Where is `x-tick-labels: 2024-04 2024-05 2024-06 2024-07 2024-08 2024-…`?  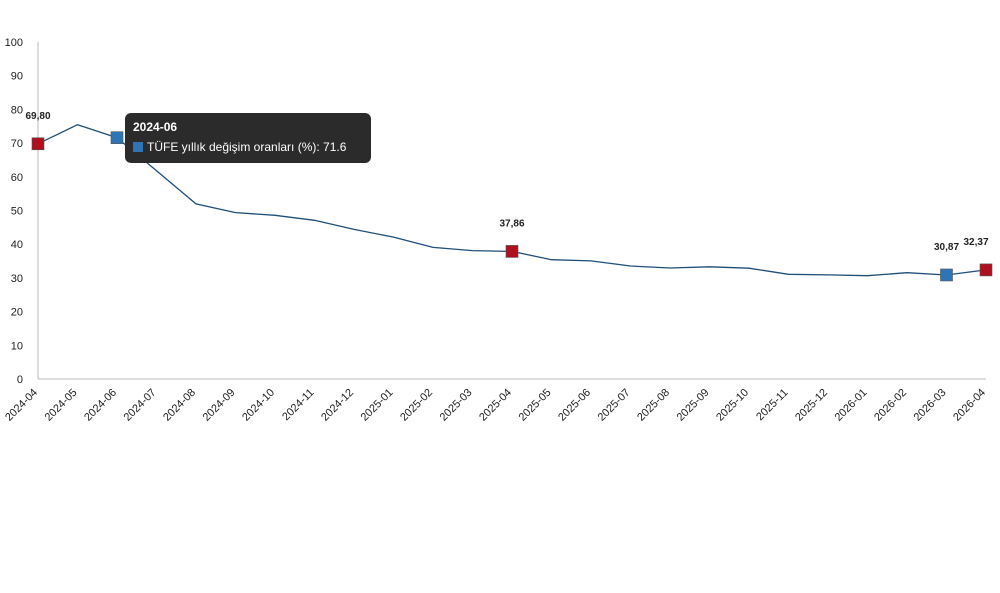
x-tick-labels: 2024-04 2024-05 2024-06 2024-07 2024-08 2024-… is located at coordinates (495, 405).